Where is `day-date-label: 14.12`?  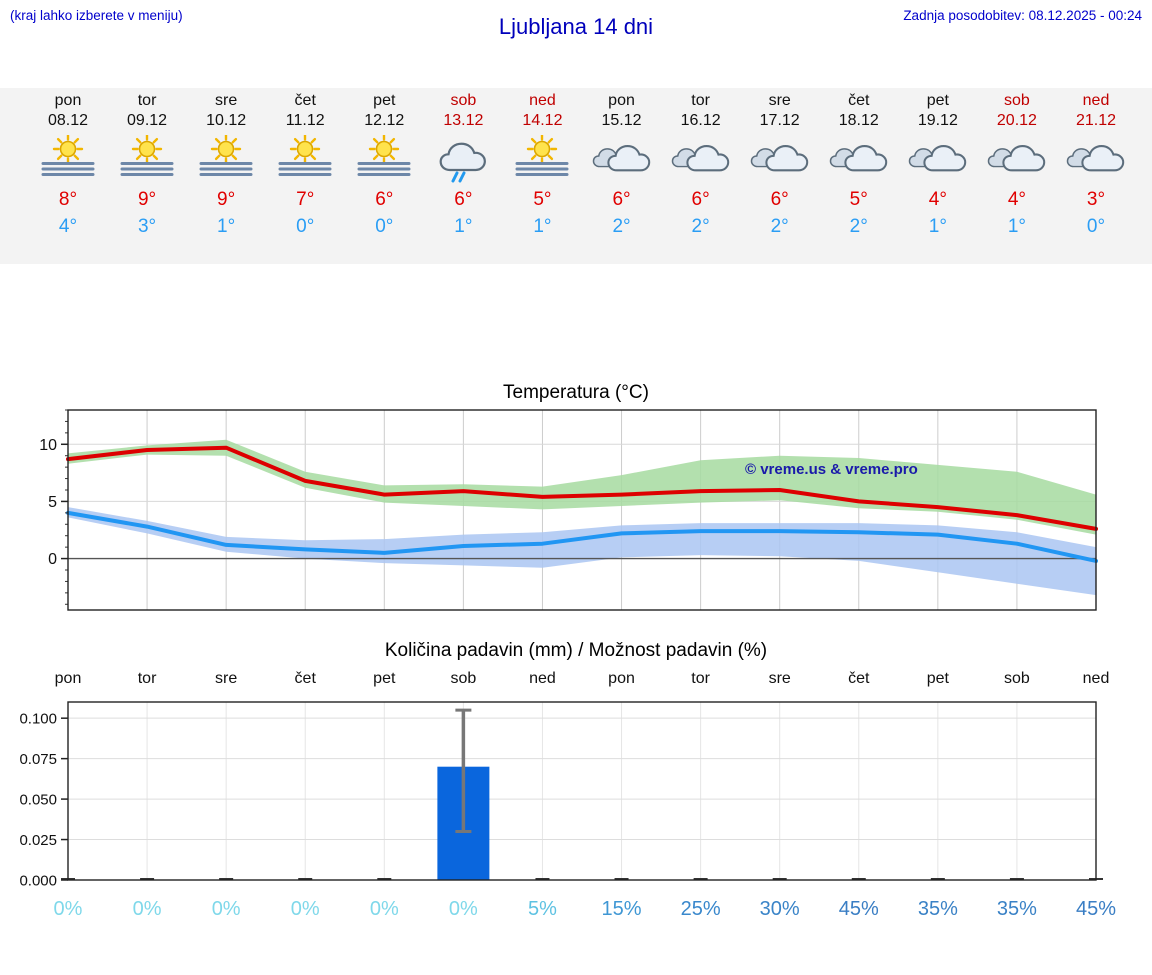
day-date-label: 14.12 is located at coordinates (542, 120).